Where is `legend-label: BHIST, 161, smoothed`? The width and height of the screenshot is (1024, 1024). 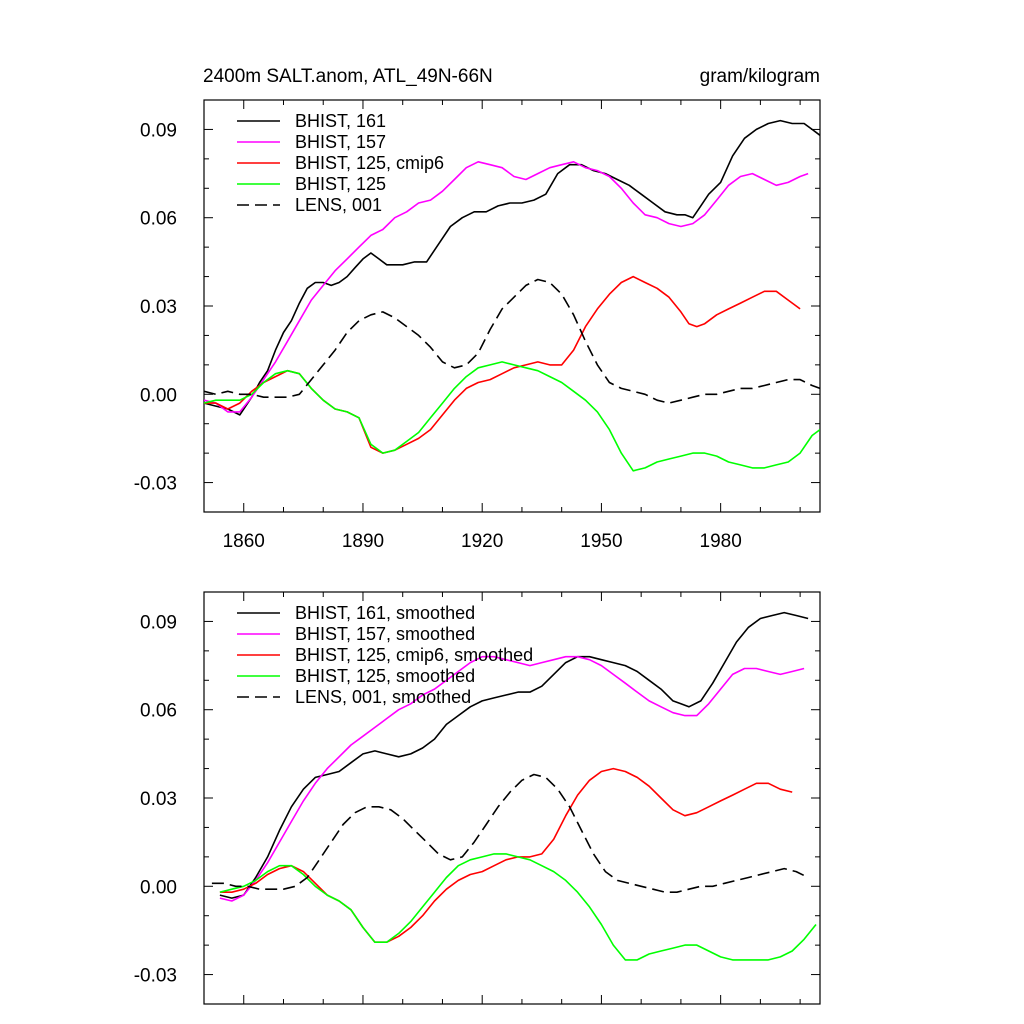
legend-label: BHIST, 161, smoothed is located at coordinates (385, 613).